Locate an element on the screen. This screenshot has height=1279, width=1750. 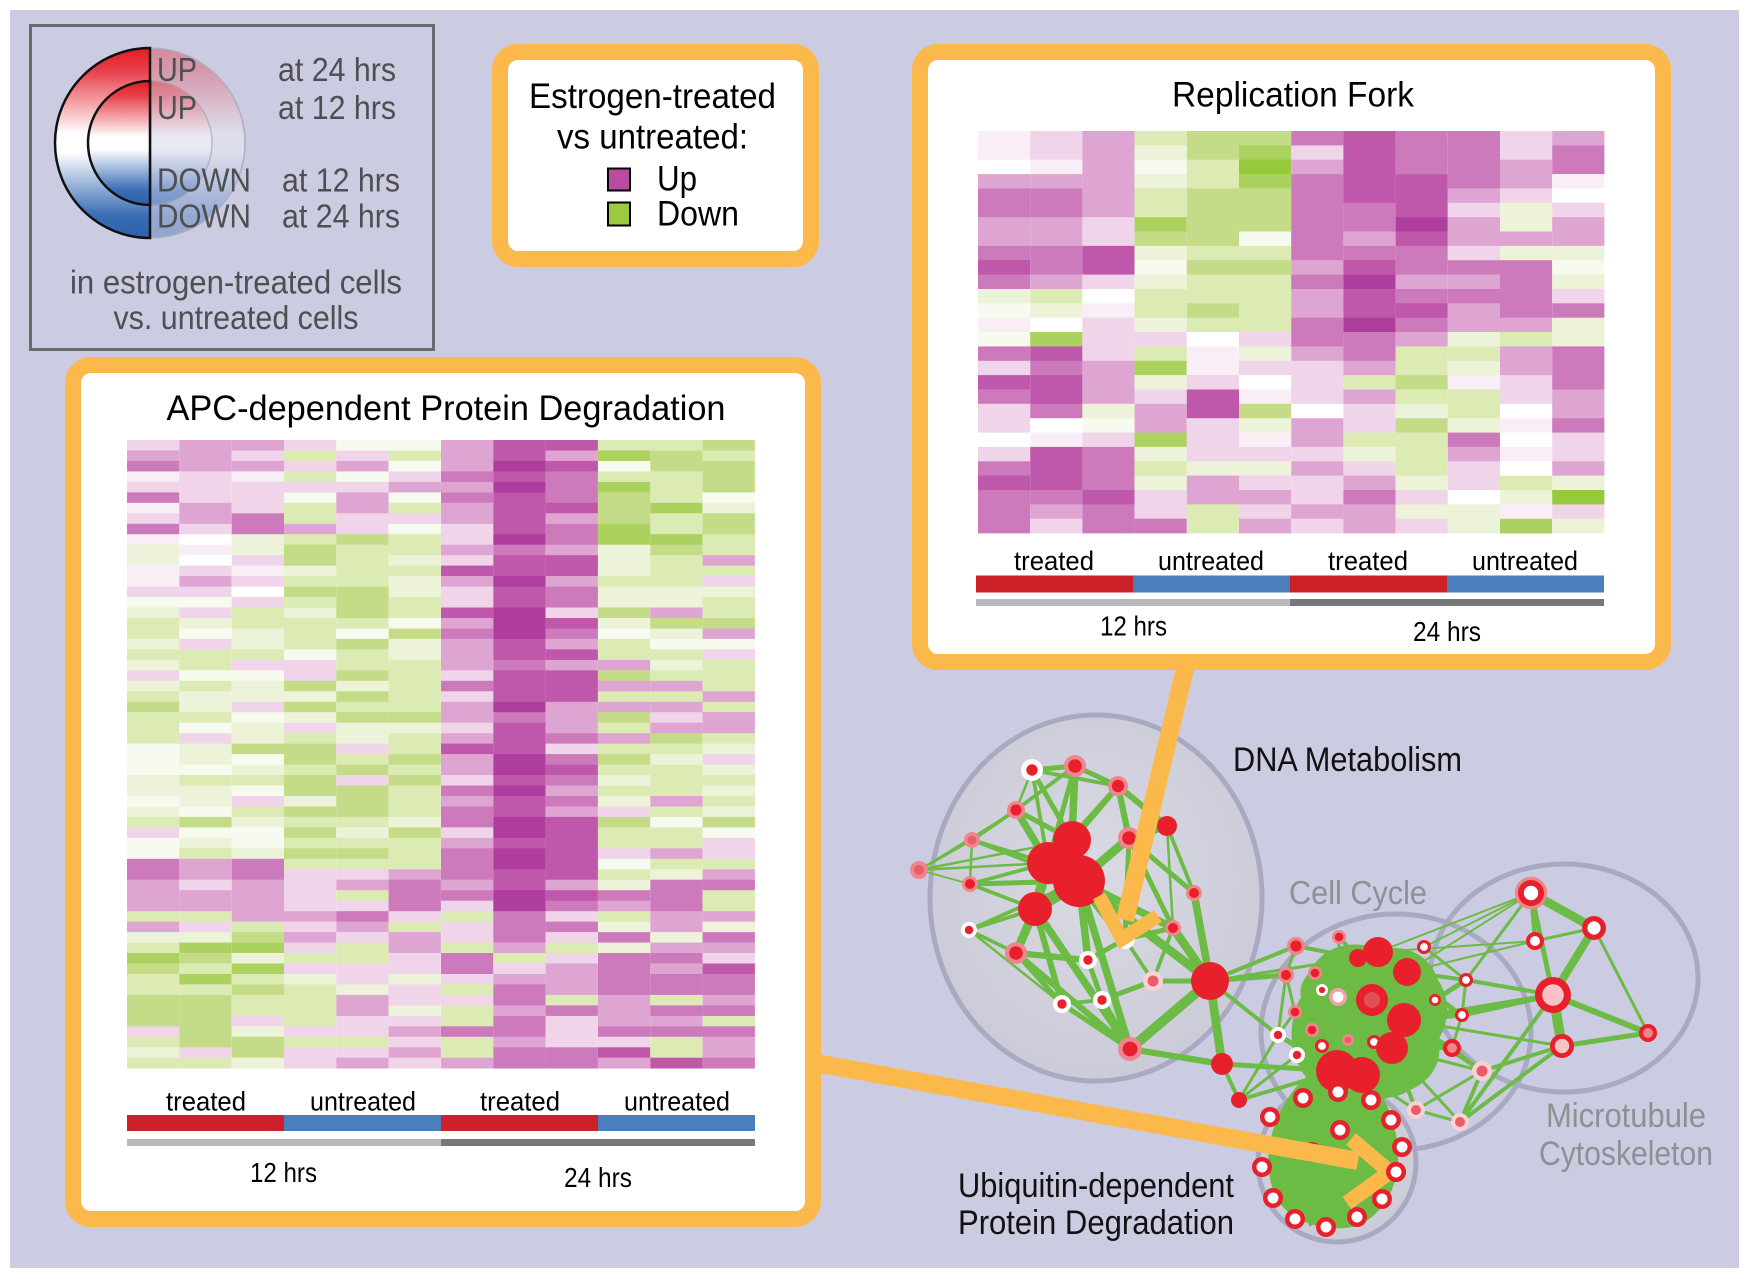
svg-text: Up is located at coordinates (677, 179).